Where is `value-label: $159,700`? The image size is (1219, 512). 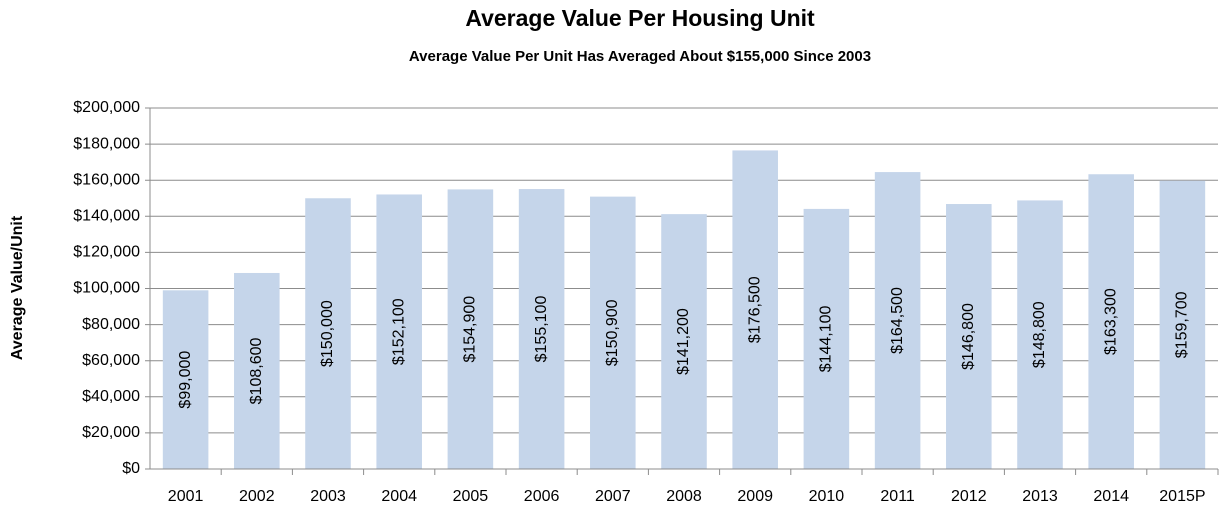
value-label: $159,700 is located at coordinates (1182, 324).